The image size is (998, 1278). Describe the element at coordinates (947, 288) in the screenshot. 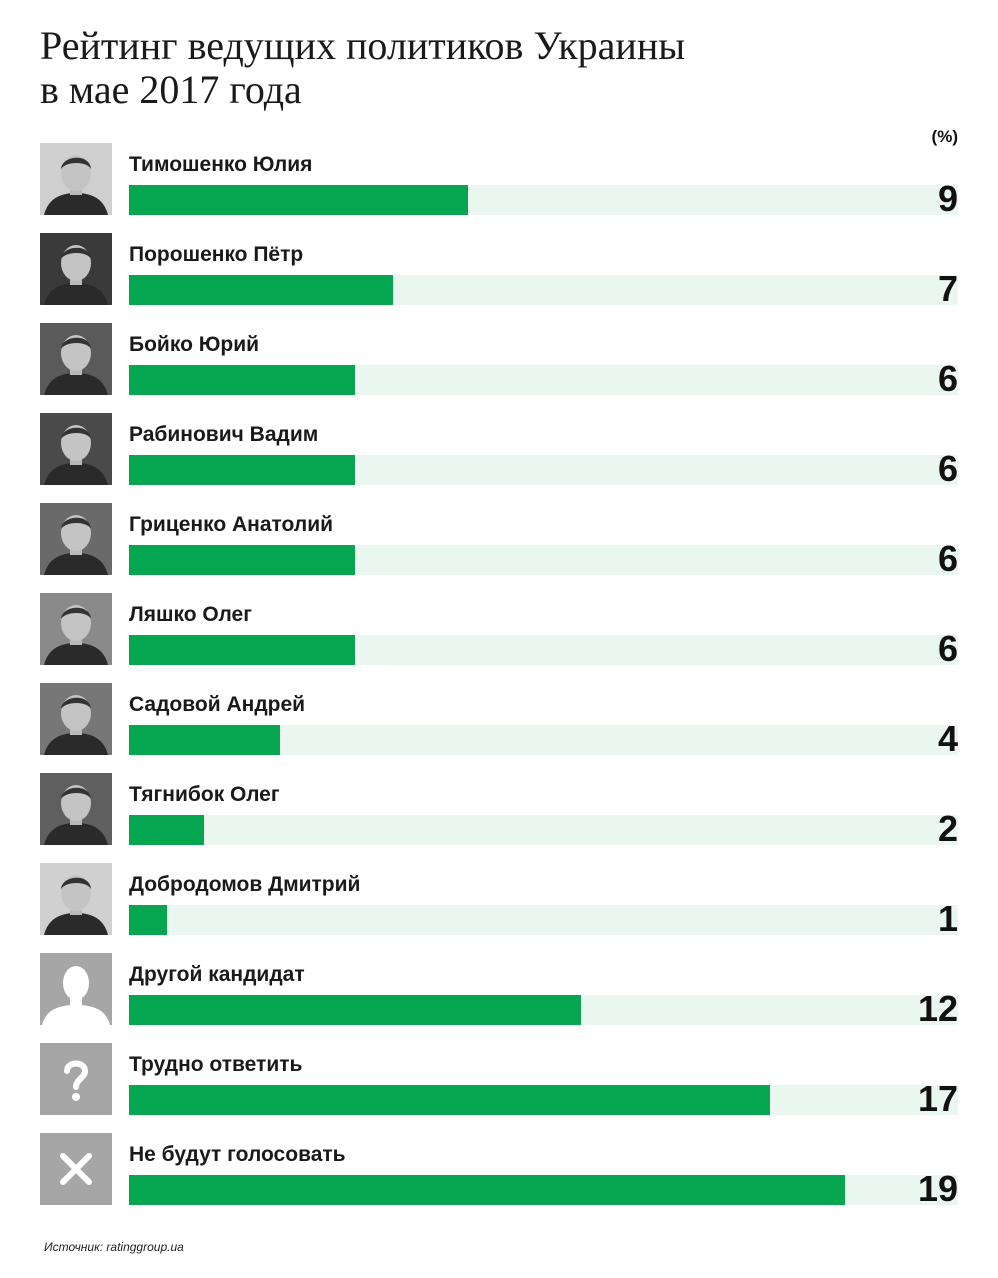

I see `data-label: 7` at that location.